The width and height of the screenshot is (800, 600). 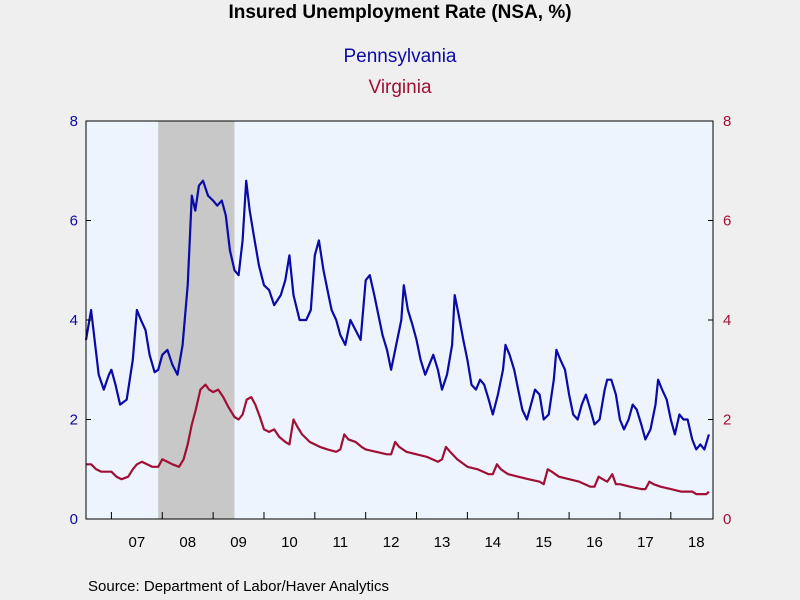 What do you see at coordinates (74, 320) in the screenshot?
I see `left-y-tick-label: 4` at bounding box center [74, 320].